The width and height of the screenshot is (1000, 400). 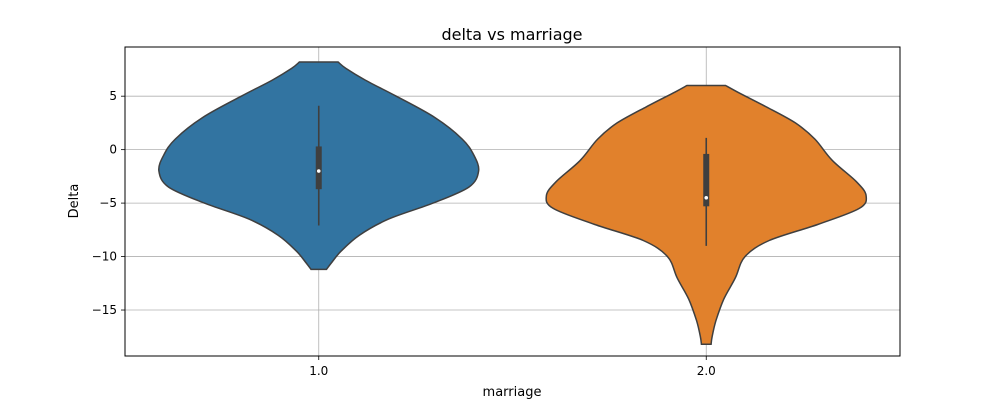 What do you see at coordinates (104, 310) in the screenshot?
I see `y-tick-label: −15` at bounding box center [104, 310].